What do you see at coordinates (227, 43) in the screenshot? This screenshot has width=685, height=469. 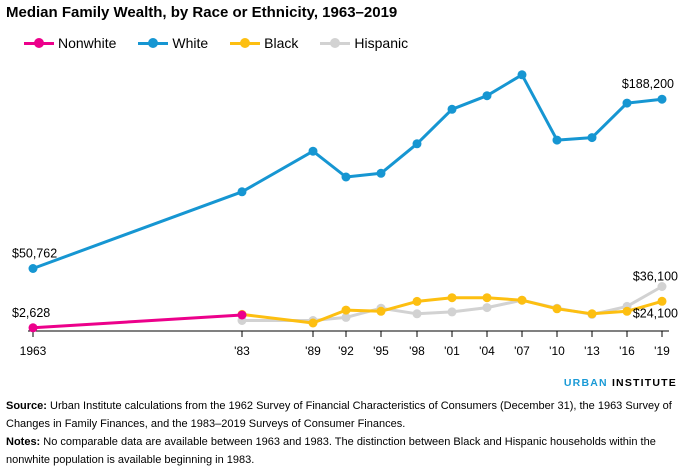 I see `chart-legend: Nonwhite White Black Hispanic` at bounding box center [227, 43].